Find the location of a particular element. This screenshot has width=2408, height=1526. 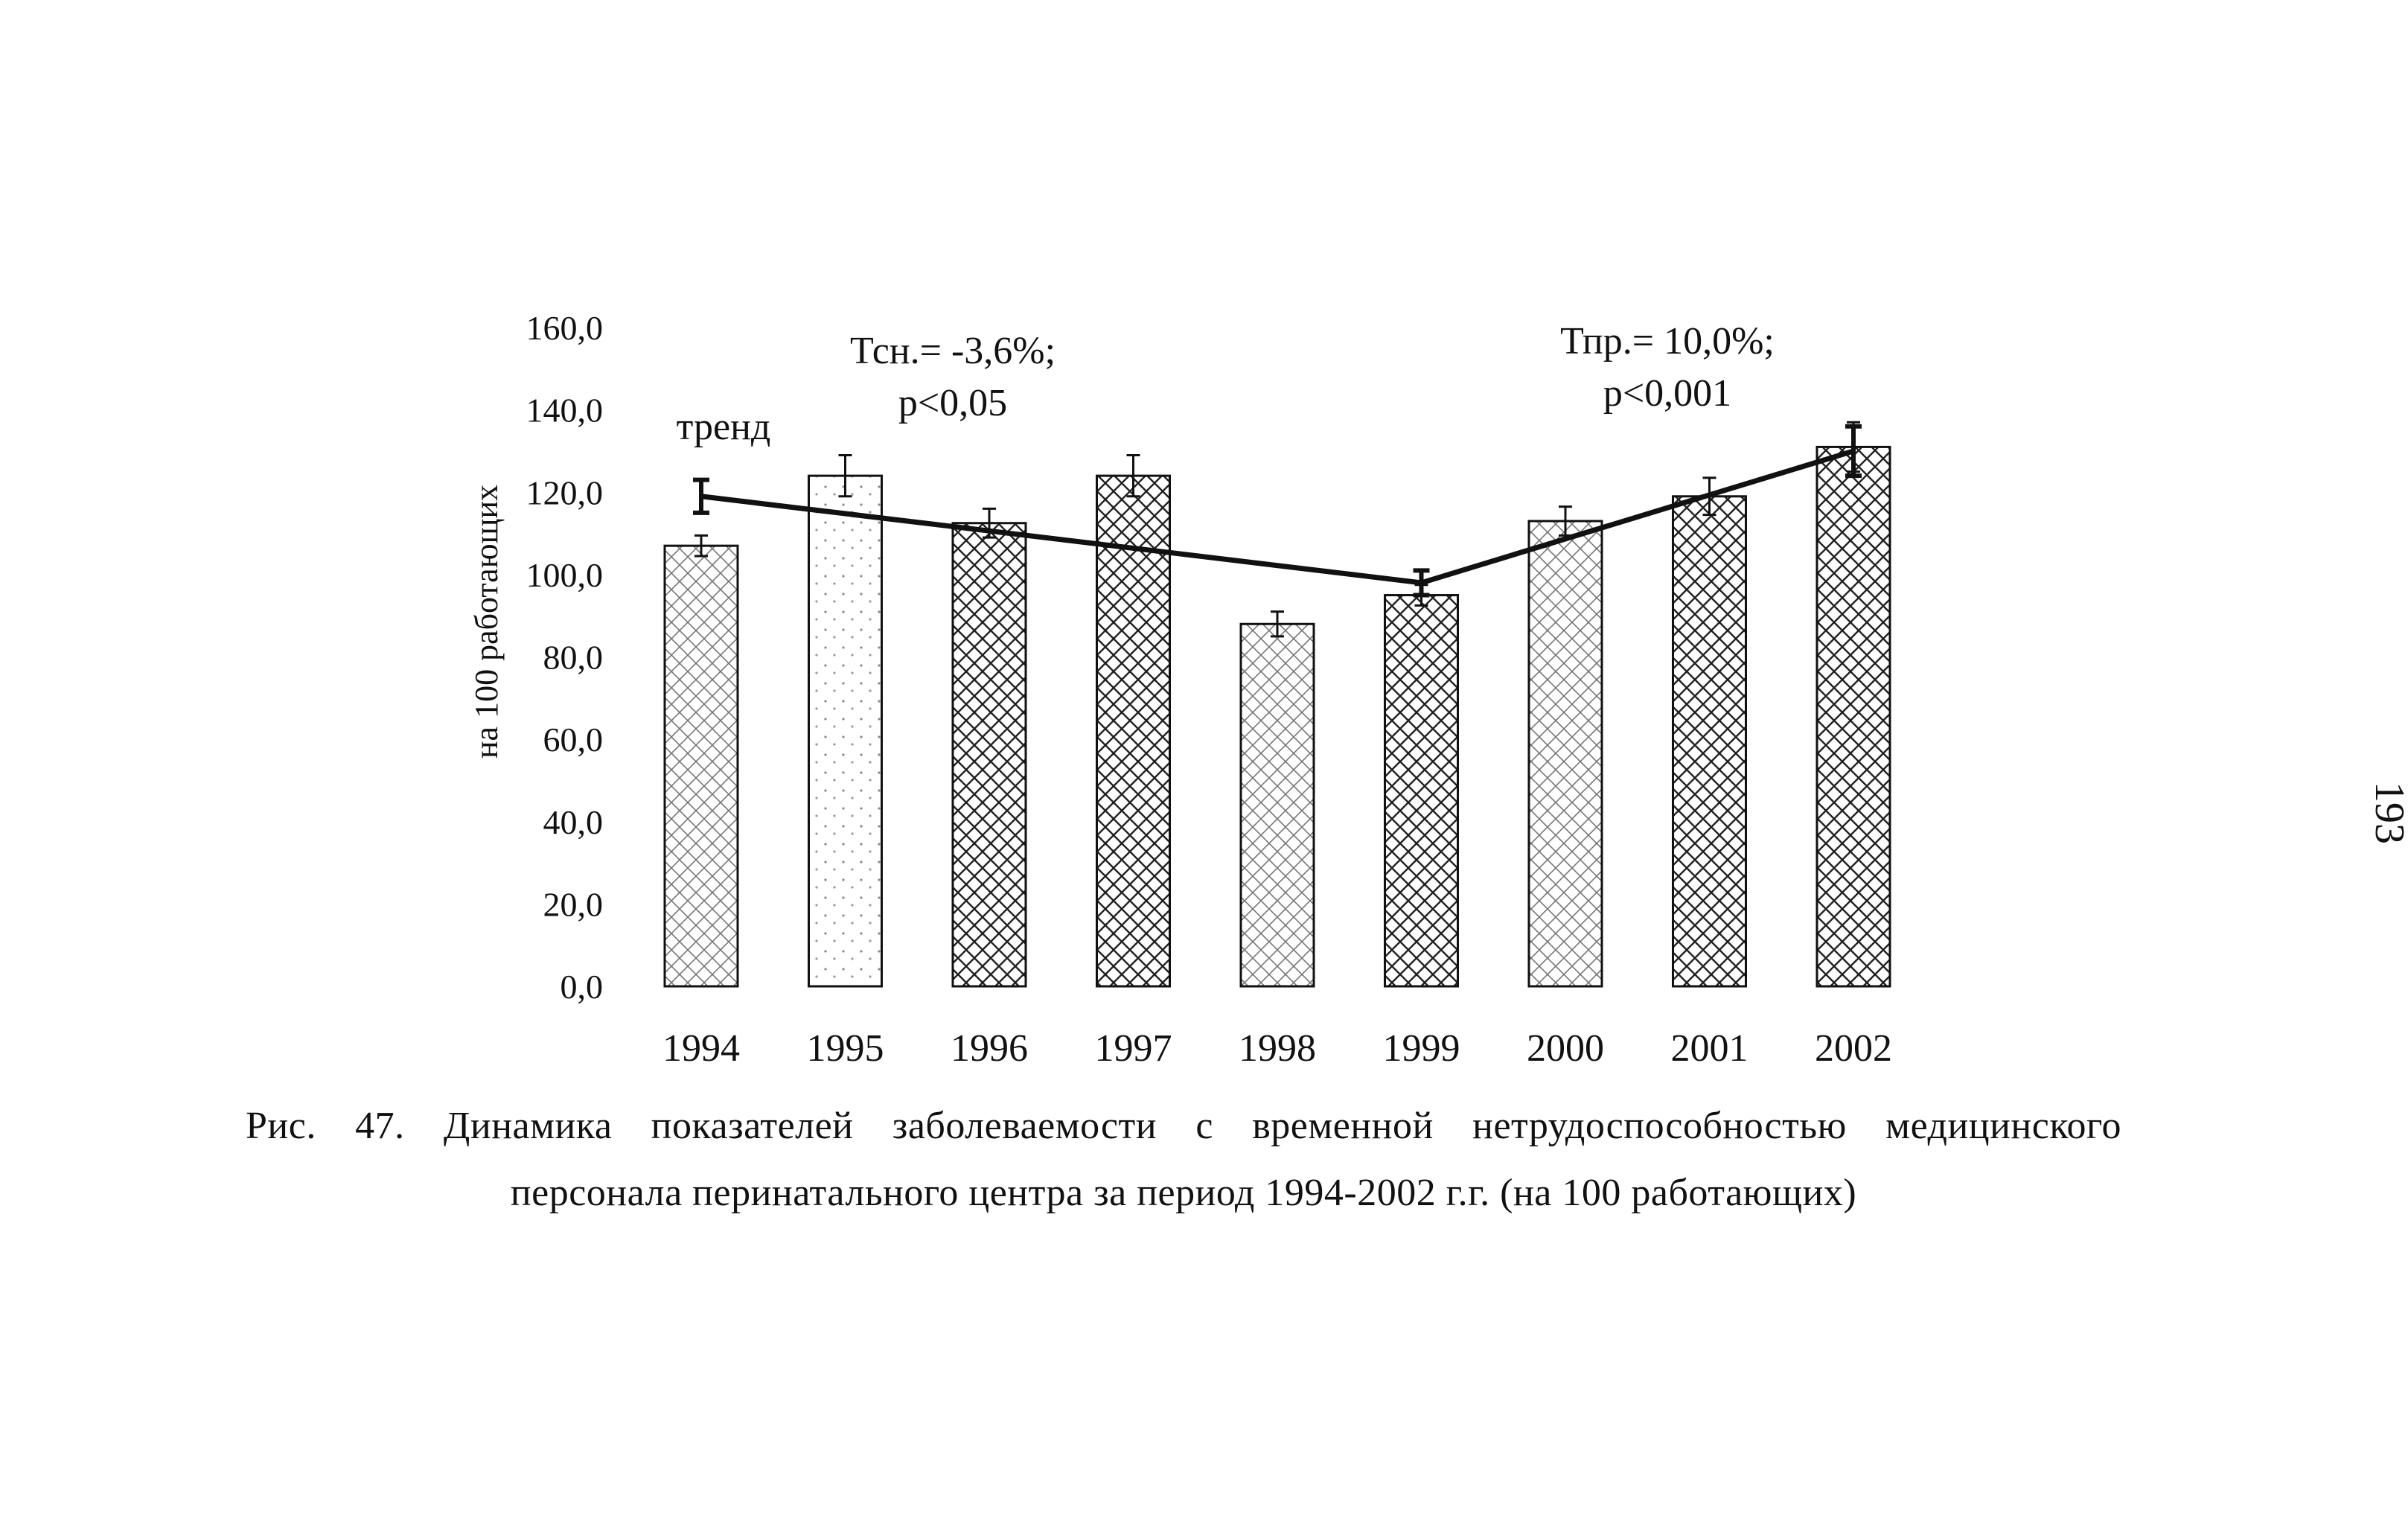

y-tick-label: 0,0 is located at coordinates (582, 987).